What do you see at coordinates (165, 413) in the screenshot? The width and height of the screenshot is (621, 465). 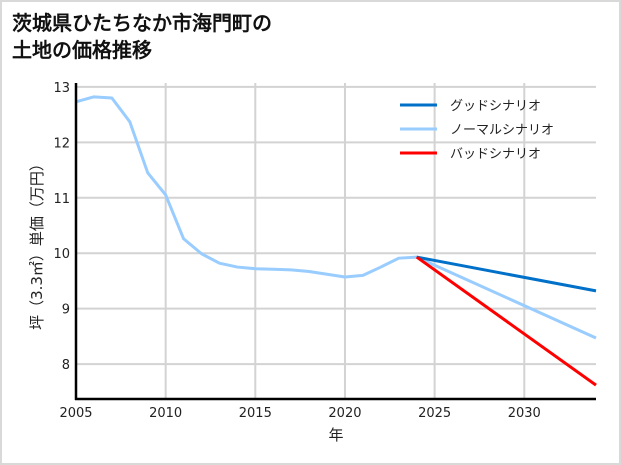 I see `x-tick-label: 2010` at bounding box center [165, 413].